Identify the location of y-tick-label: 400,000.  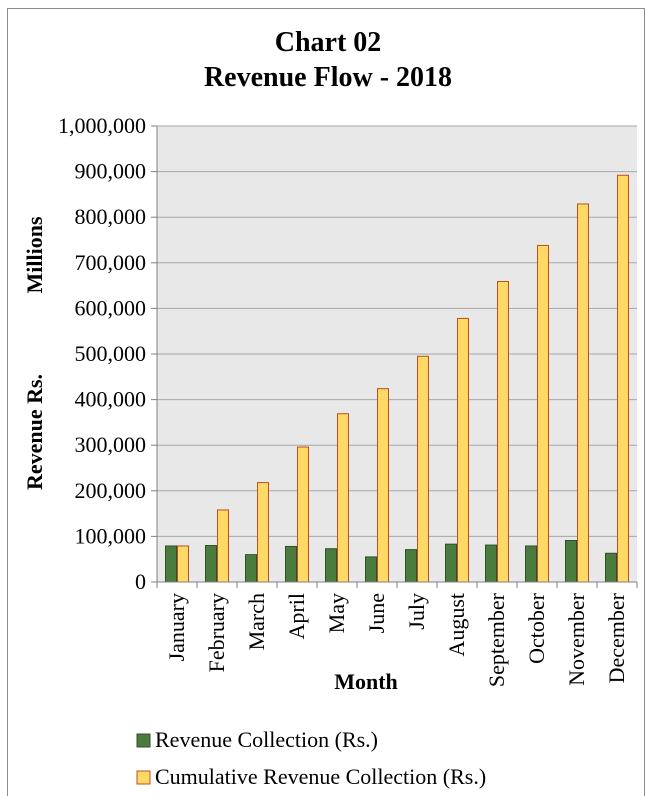
(111, 399).